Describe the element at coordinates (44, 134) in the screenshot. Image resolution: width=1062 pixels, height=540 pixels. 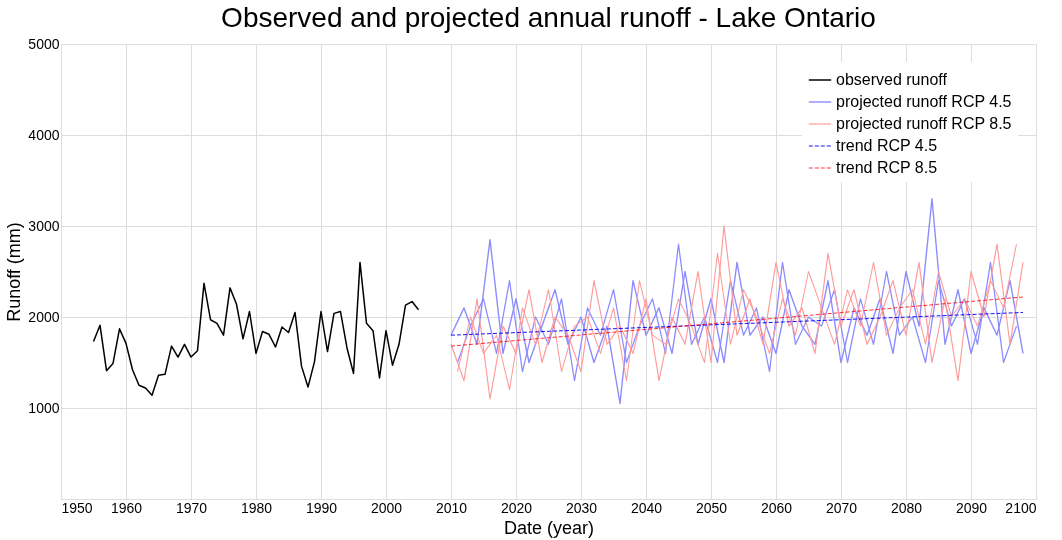
I see `y-tick-label: 4000` at that location.